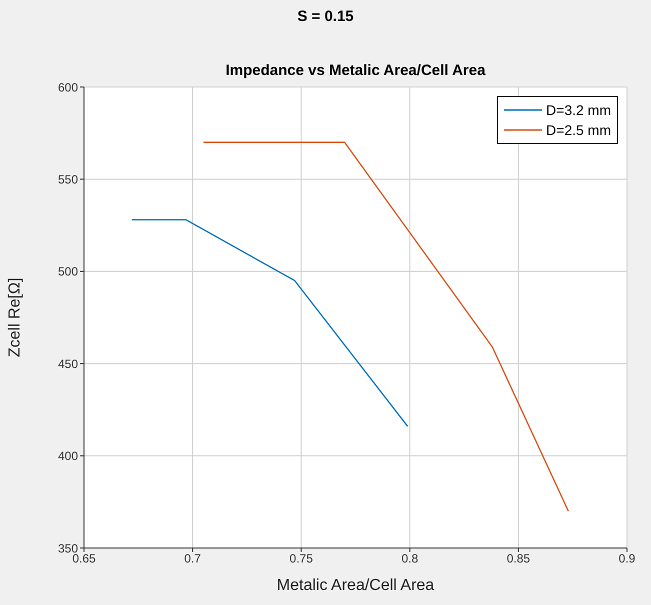 This screenshot has height=605, width=651. What do you see at coordinates (68, 363) in the screenshot?
I see `y-tick-label: 450` at bounding box center [68, 363].